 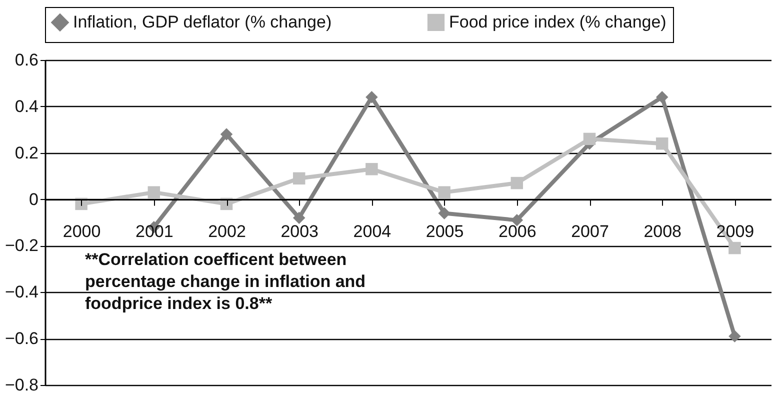 I want to click on y-tick-label: −0.8, so click(x=21, y=385).